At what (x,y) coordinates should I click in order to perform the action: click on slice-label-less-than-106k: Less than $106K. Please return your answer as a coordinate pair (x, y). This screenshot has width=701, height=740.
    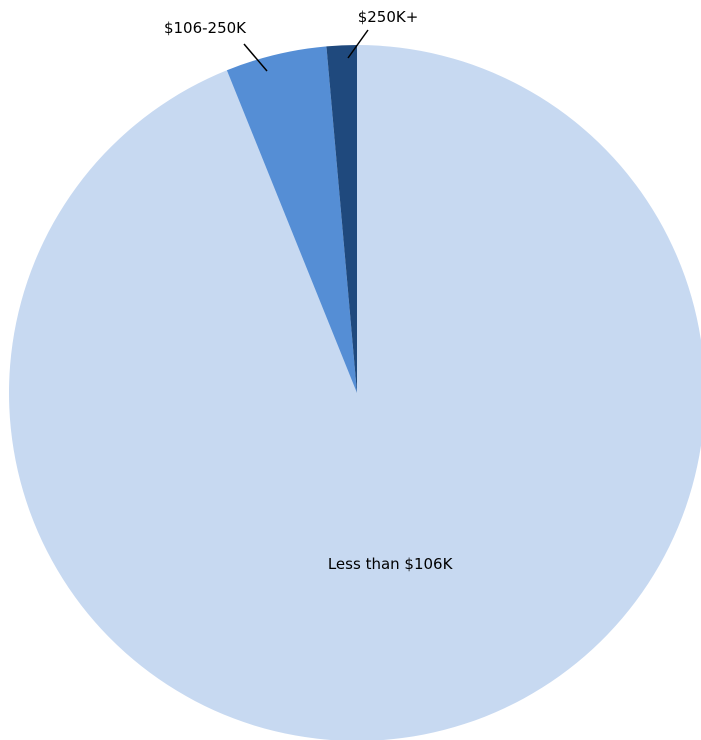
    Looking at the image, I should click on (391, 564).